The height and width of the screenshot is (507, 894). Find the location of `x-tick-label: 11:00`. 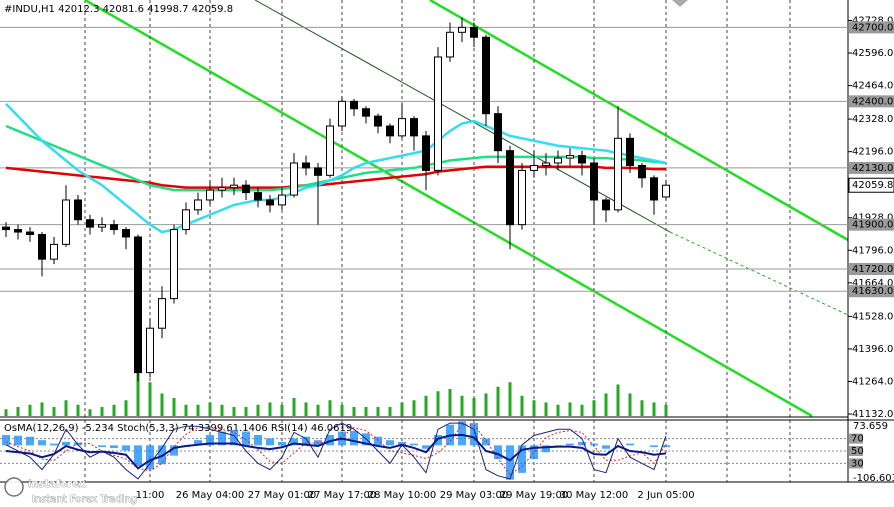

x-tick-label: 11:00 is located at coordinates (150, 495).